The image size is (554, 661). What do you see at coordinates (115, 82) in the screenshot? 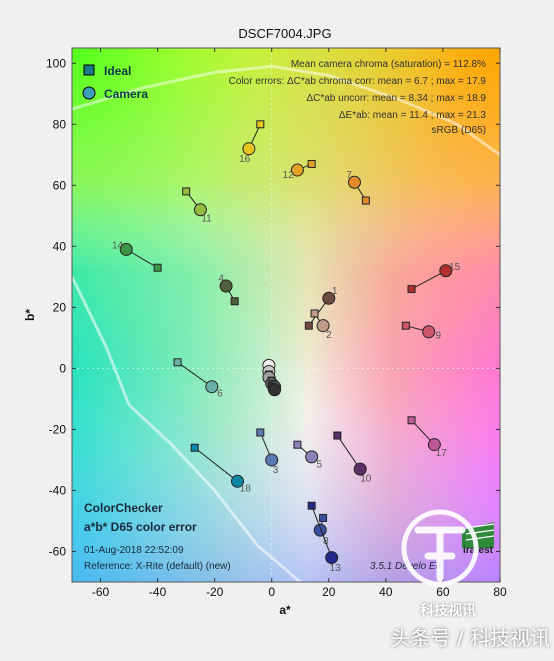
I see `legend: Ideal Camera` at bounding box center [115, 82].